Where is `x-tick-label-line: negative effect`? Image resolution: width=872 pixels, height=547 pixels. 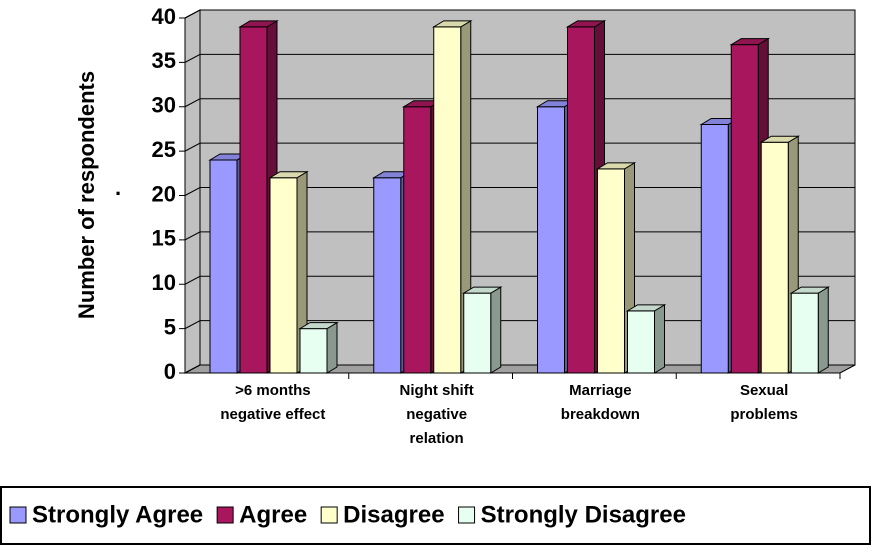 x-tick-label-line: negative effect is located at coordinates (272, 414).